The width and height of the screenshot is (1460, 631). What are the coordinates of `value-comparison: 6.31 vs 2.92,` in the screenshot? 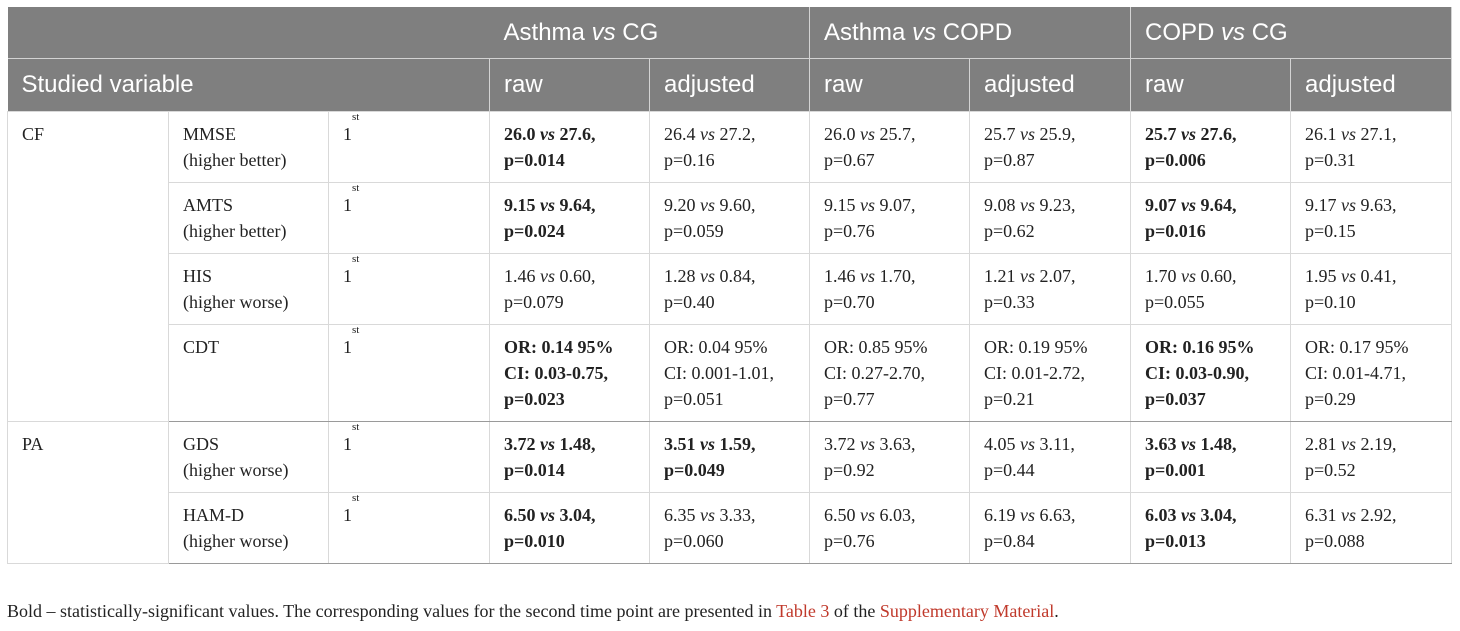 It's located at (1371, 515).